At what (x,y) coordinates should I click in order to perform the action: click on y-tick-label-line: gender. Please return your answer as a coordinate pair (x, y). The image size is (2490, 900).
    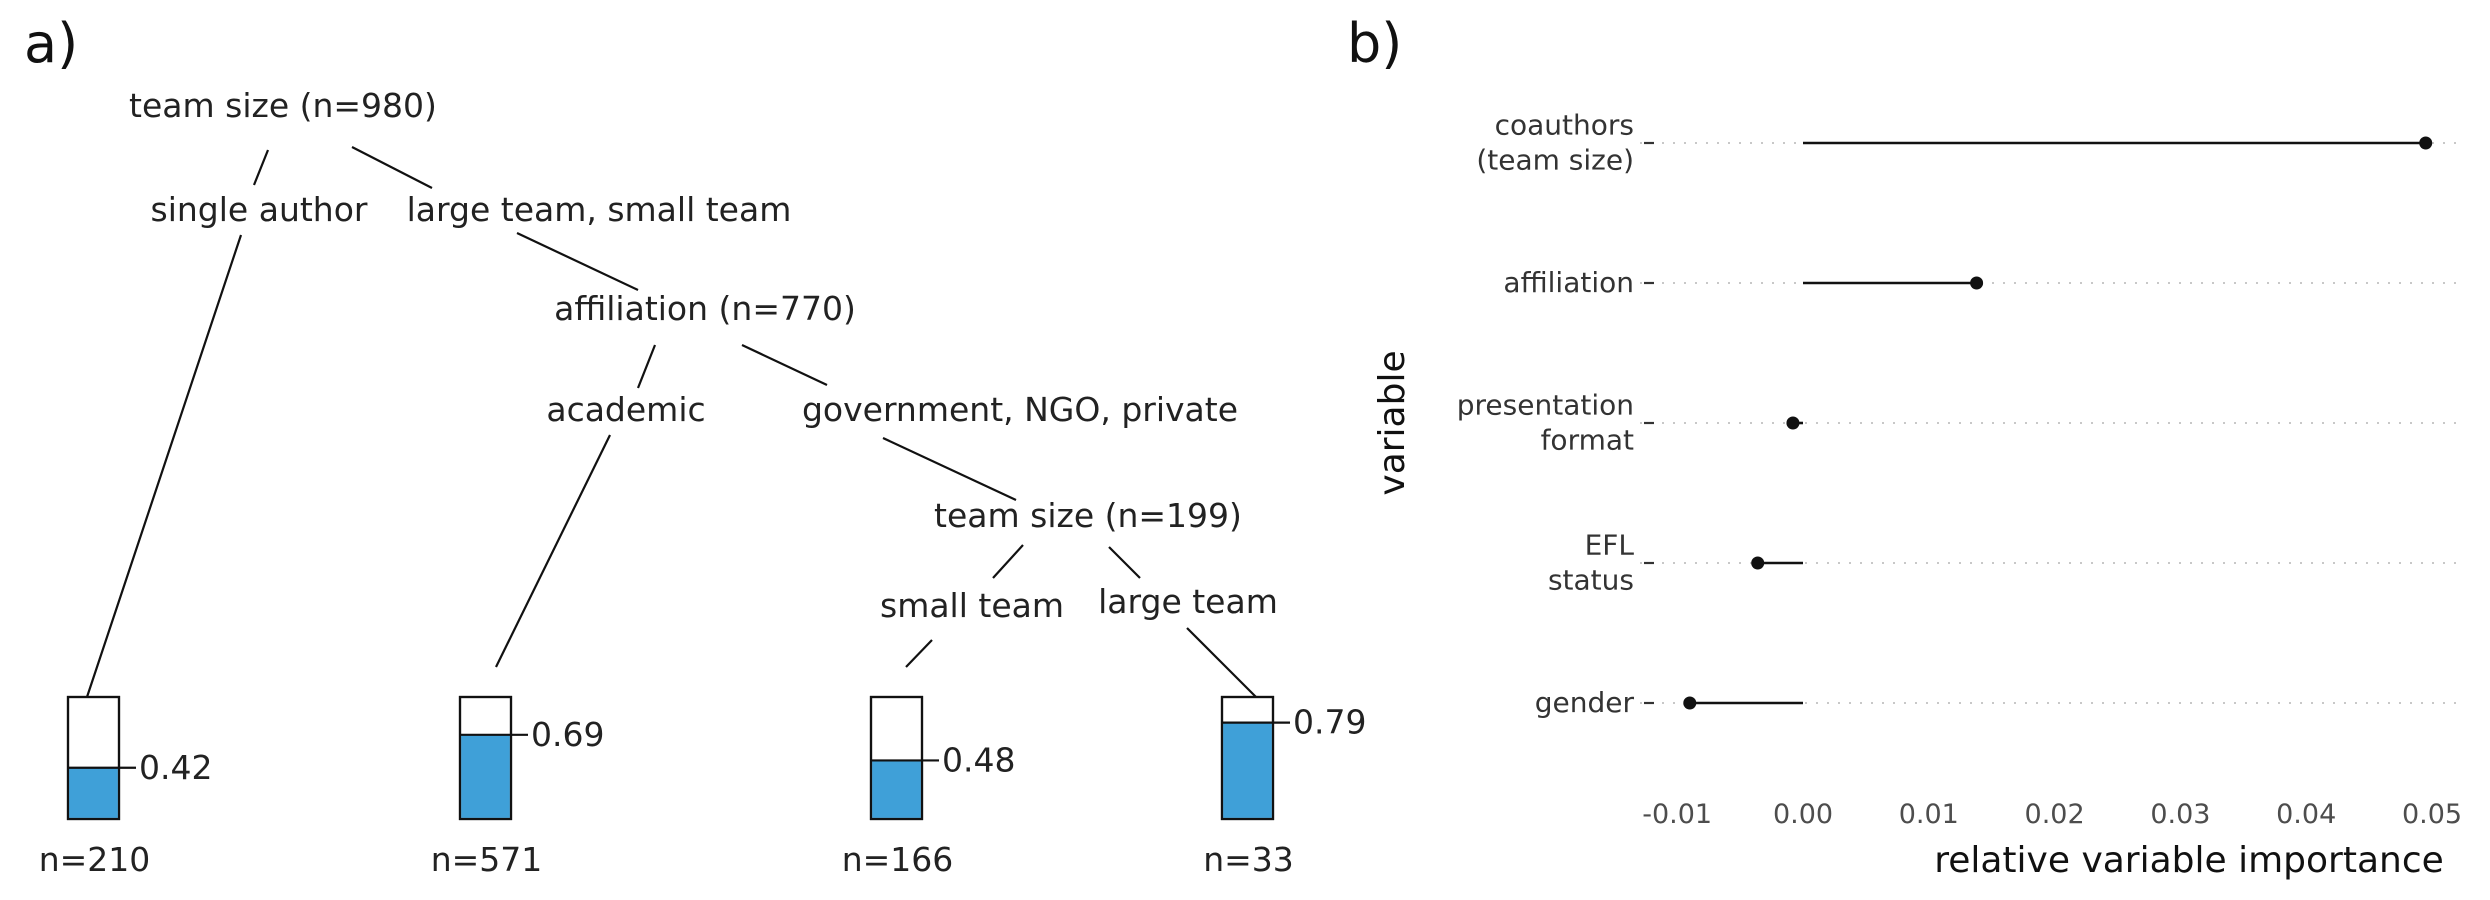
    Looking at the image, I should click on (1585, 702).